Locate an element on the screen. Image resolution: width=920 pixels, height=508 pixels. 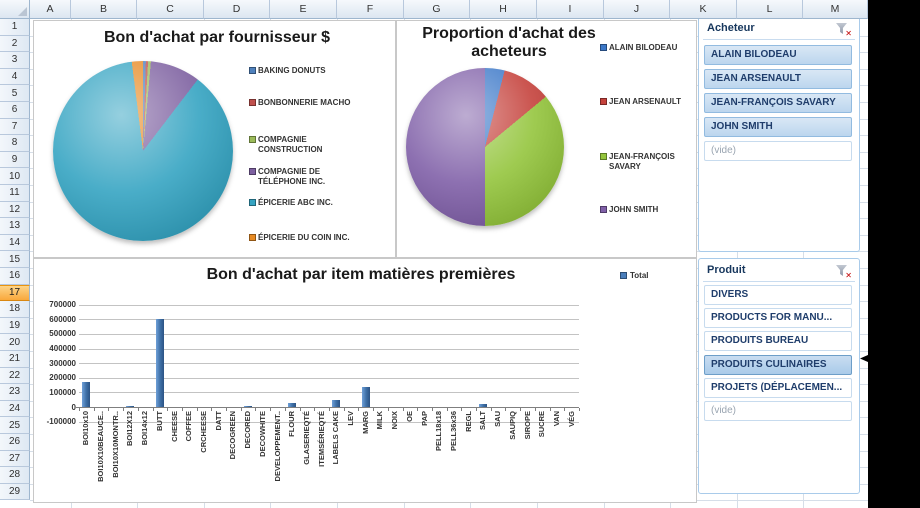
slicer-item: ALAIN BILODEAU is located at coordinates (778, 55).